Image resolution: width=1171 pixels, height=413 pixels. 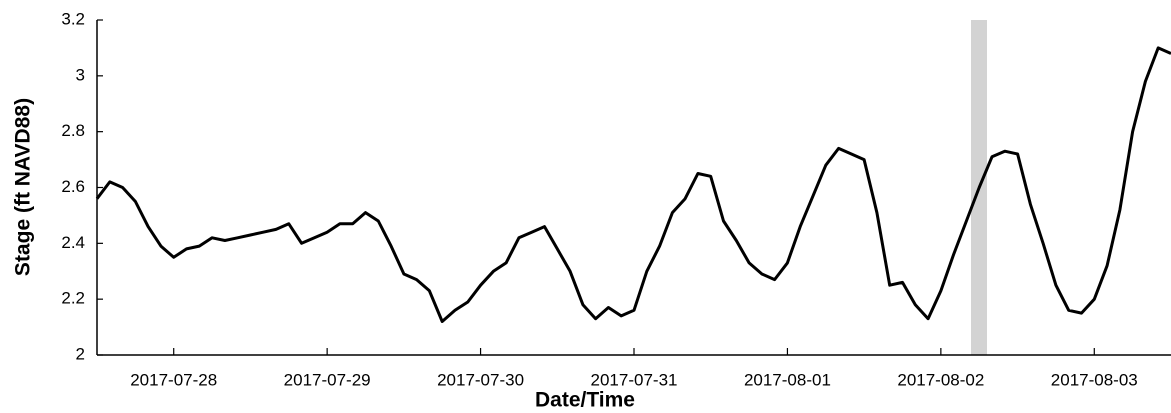 What do you see at coordinates (787, 379) in the screenshot?
I see `x-tick-label: 2017-08-01` at bounding box center [787, 379].